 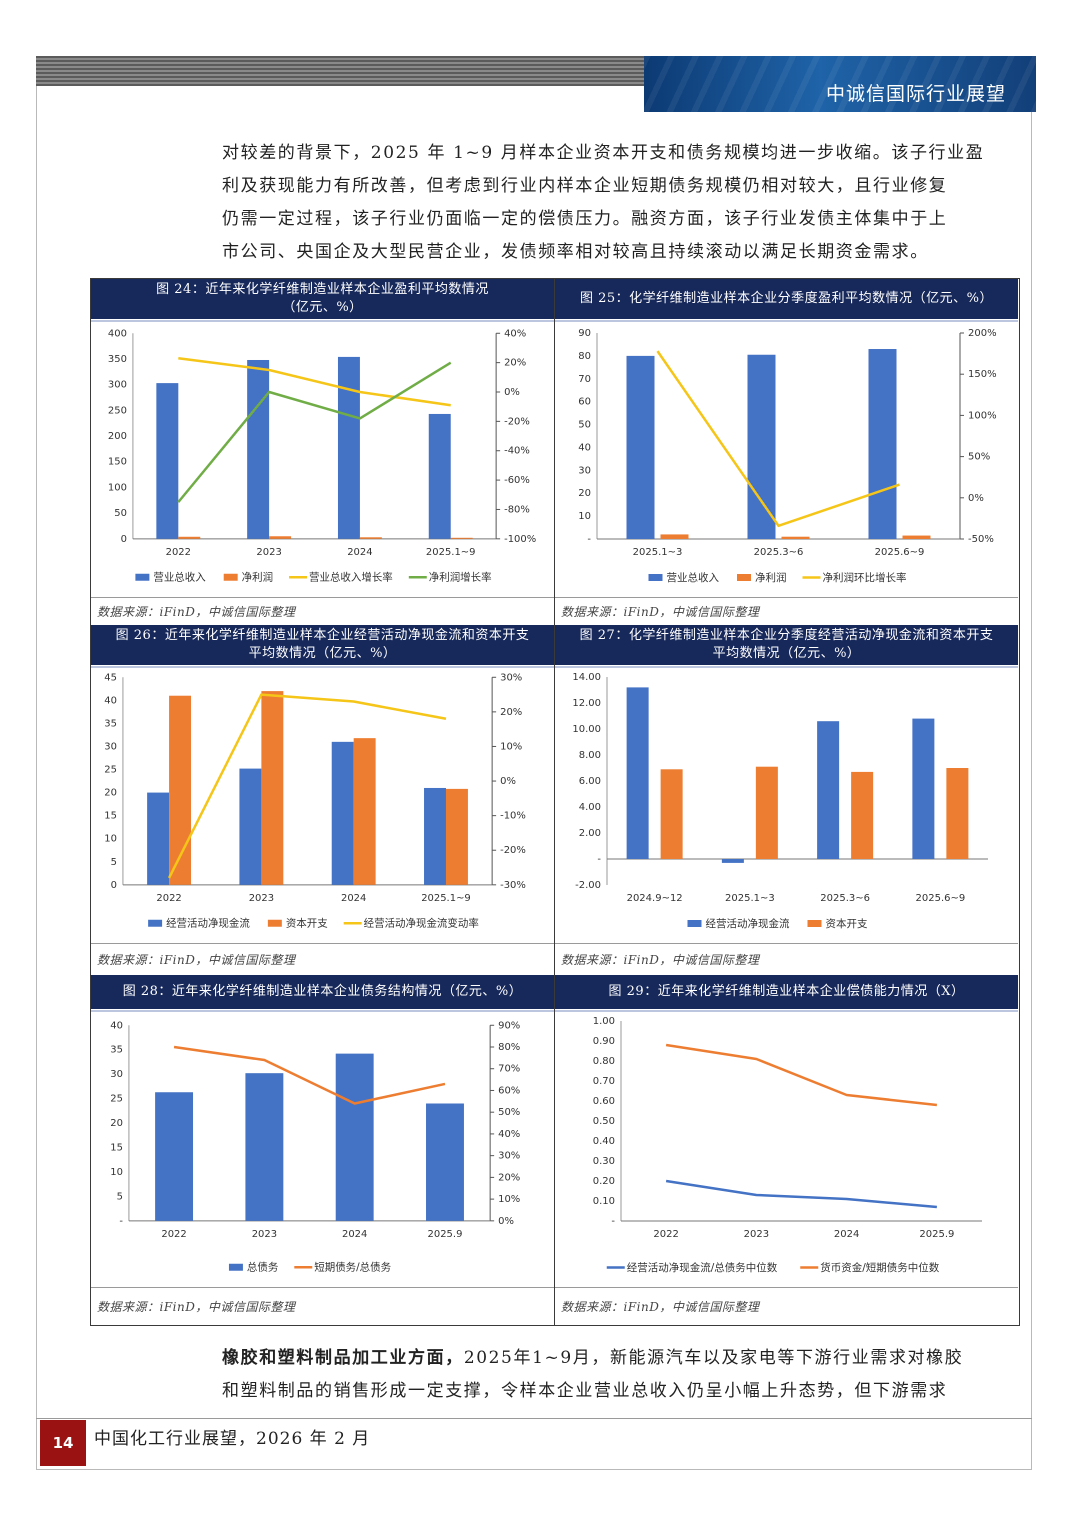 What do you see at coordinates (778, 439) in the screenshot?
I see `line-净利润环比增长率` at bounding box center [778, 439].